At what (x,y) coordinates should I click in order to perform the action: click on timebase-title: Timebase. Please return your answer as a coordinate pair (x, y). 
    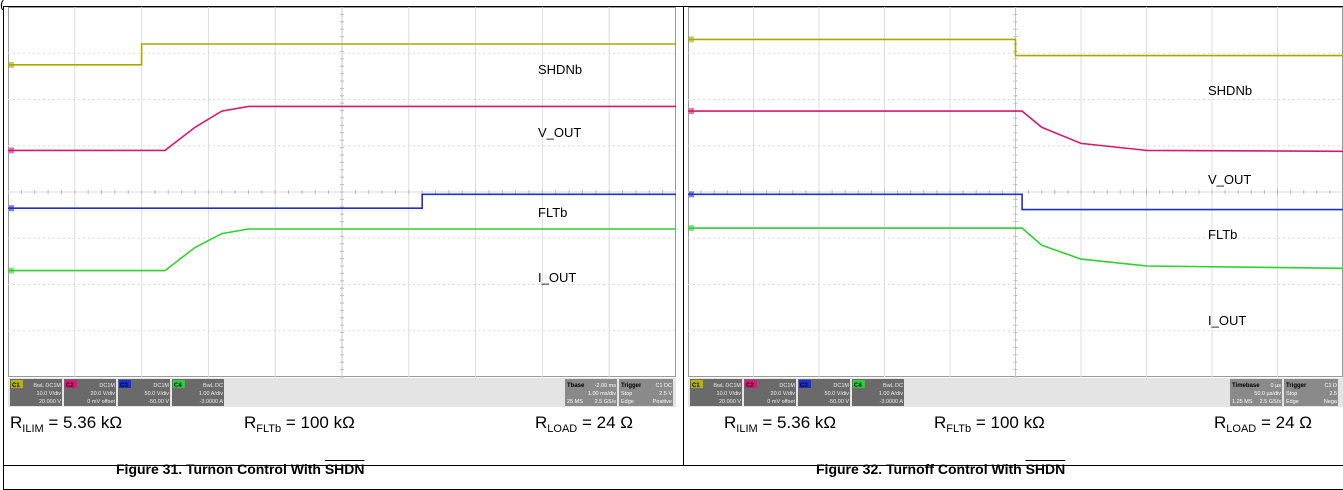
    Looking at the image, I should click on (1246, 386).